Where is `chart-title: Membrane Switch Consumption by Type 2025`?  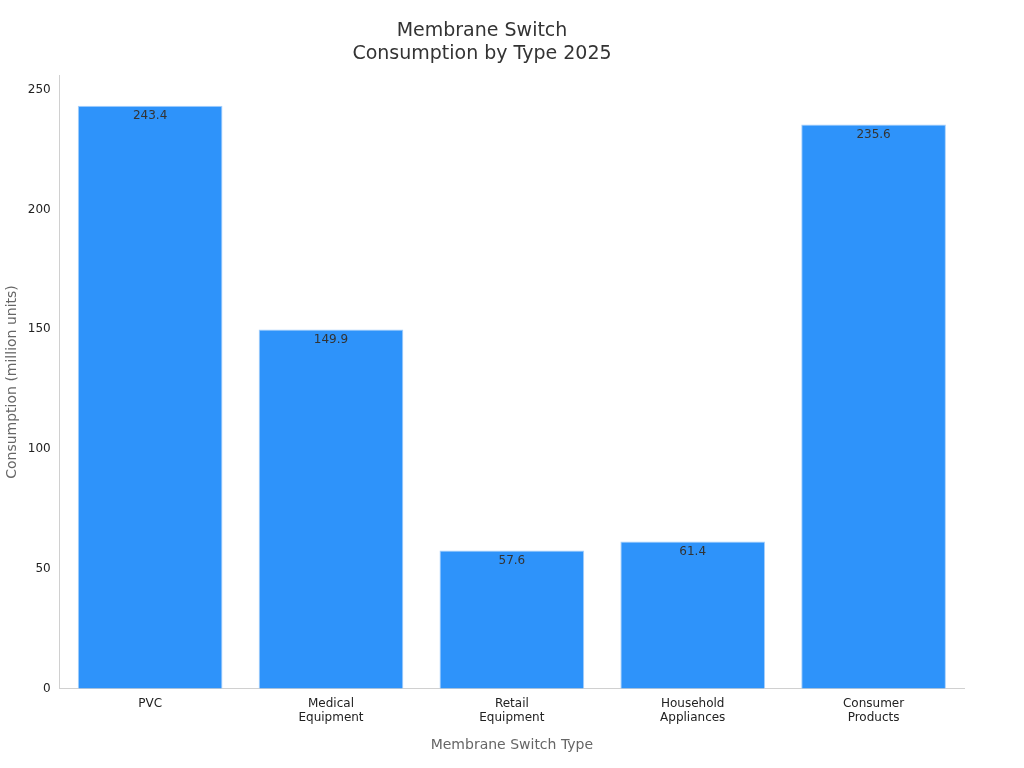 chart-title: Membrane Switch Consumption by Type 2025 is located at coordinates (482, 41).